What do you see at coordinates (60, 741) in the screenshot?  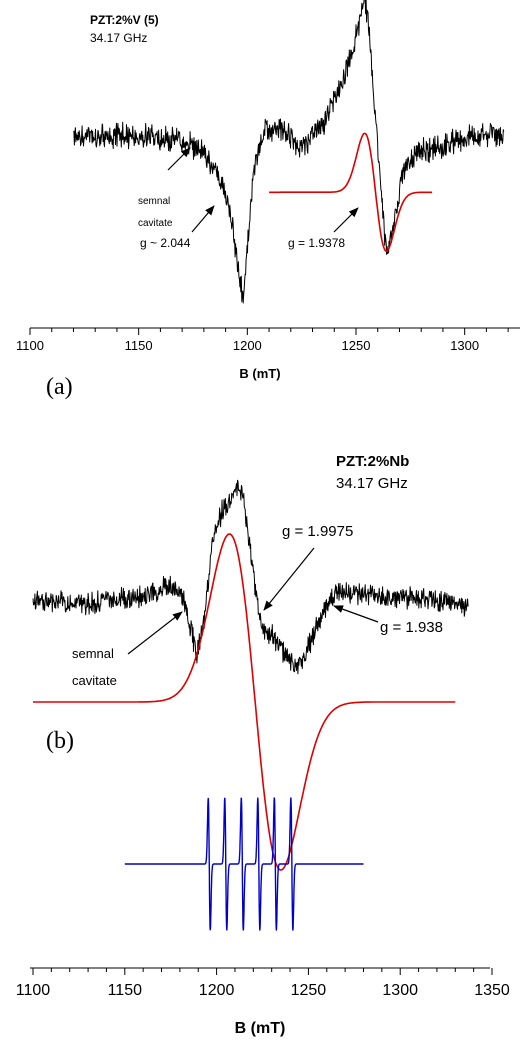 I see `panel-b-label: (b)` at bounding box center [60, 741].